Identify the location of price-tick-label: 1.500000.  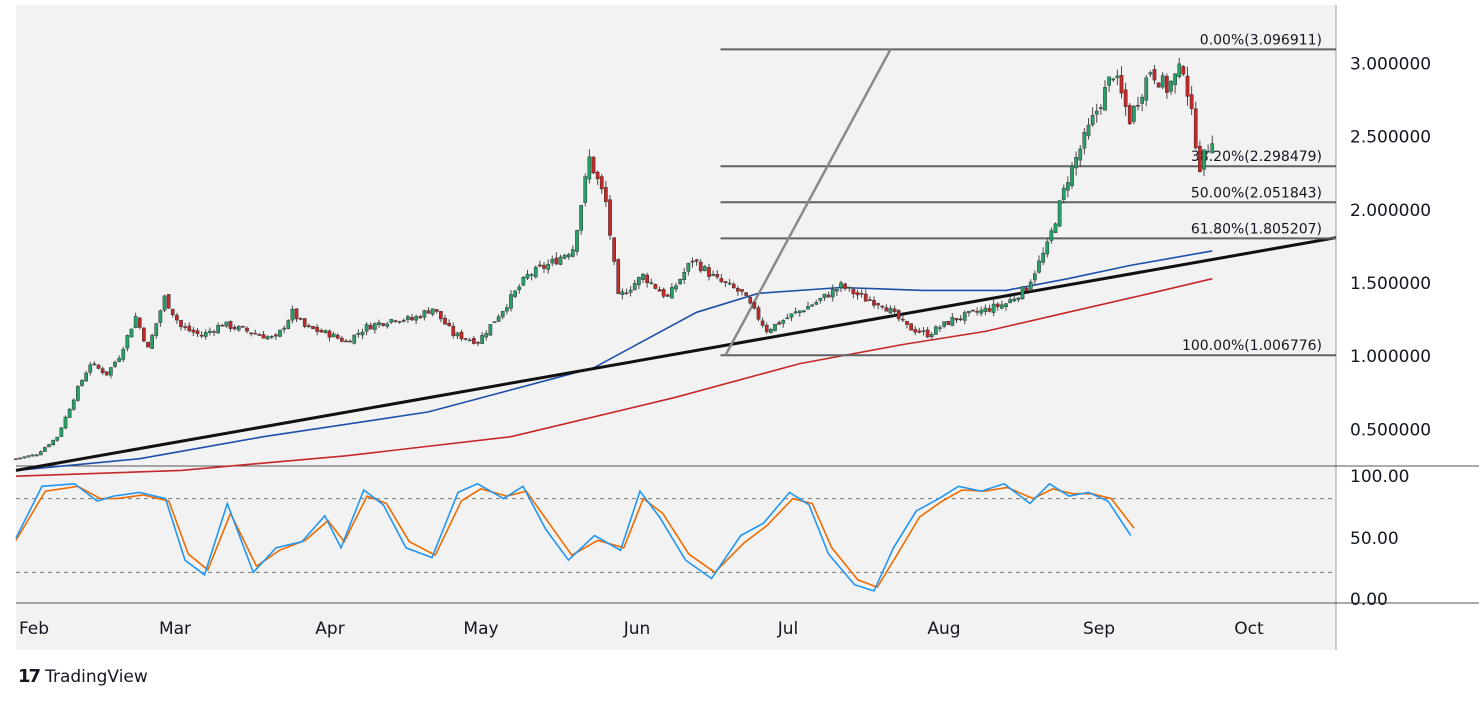
(1390, 284).